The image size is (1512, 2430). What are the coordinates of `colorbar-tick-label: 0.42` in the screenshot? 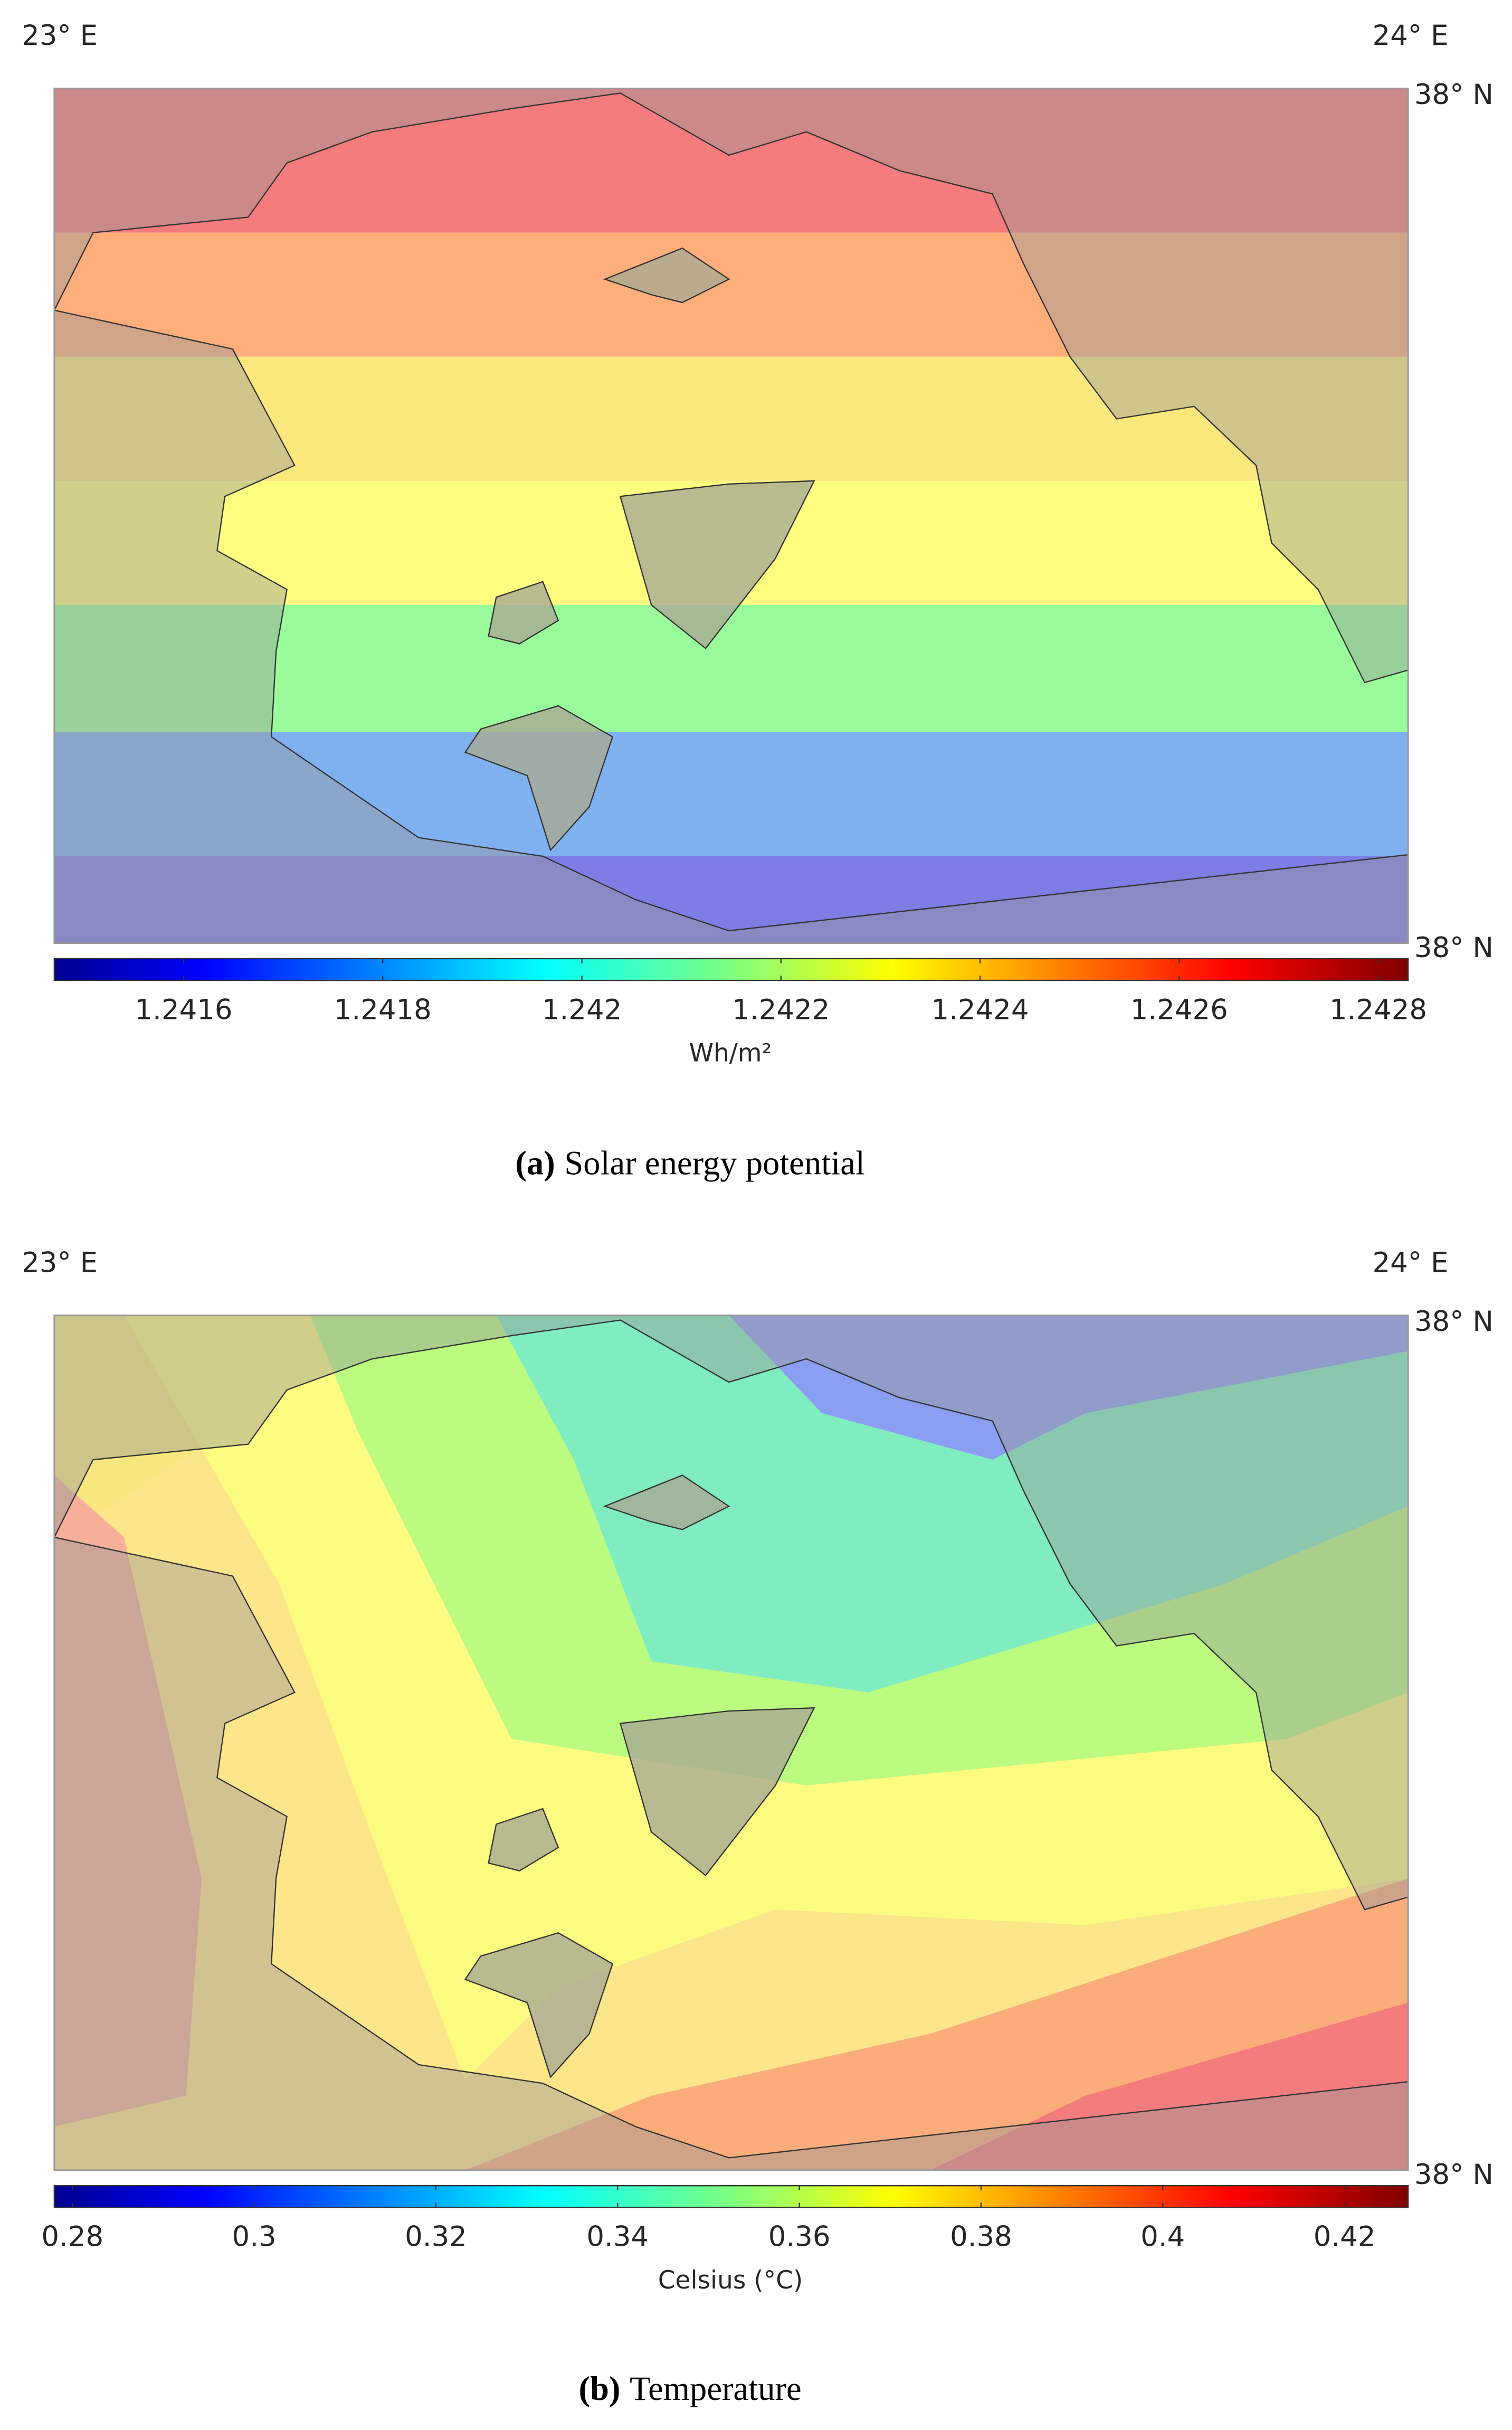 It's located at (1345, 2237).